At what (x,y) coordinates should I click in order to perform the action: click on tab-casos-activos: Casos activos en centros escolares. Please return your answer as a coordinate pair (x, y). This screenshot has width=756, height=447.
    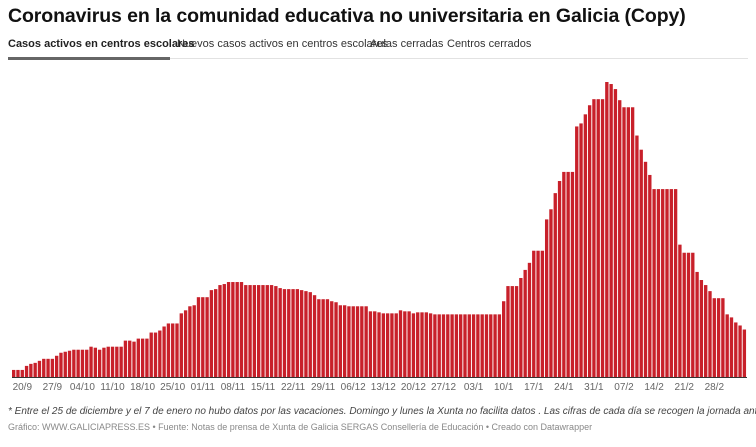
    Looking at the image, I should click on (101, 49).